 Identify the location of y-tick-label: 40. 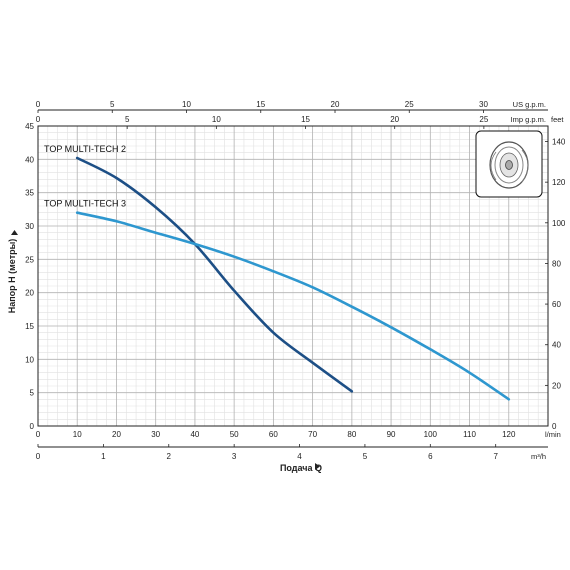
(29, 159).